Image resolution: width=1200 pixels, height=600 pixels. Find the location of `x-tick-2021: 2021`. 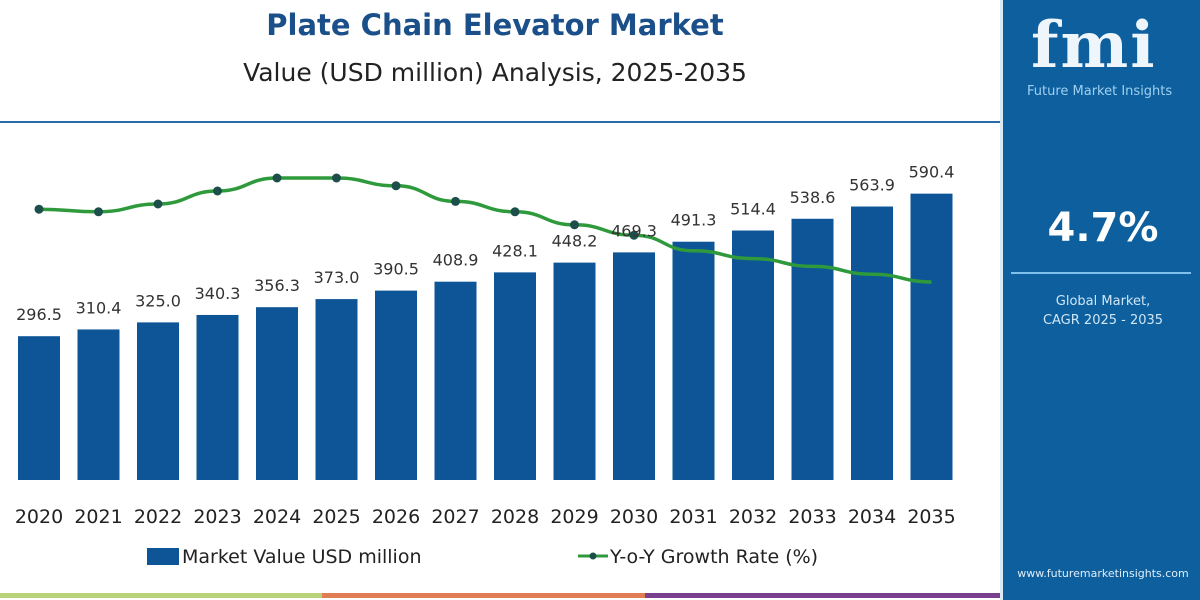

x-tick-2021: 2021 is located at coordinates (98, 517).